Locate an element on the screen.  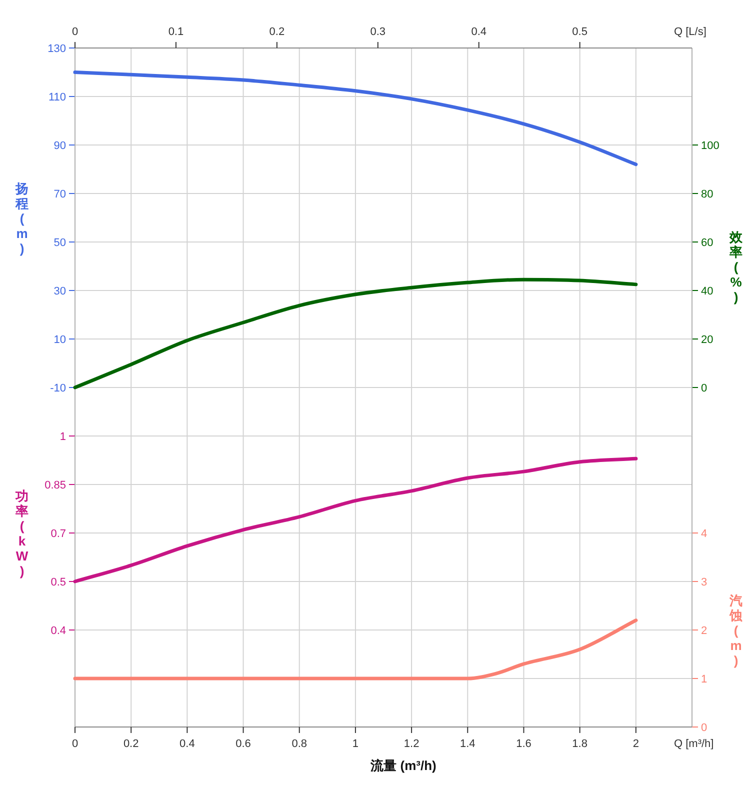
x-tick-label: 1.8 is located at coordinates (580, 744).